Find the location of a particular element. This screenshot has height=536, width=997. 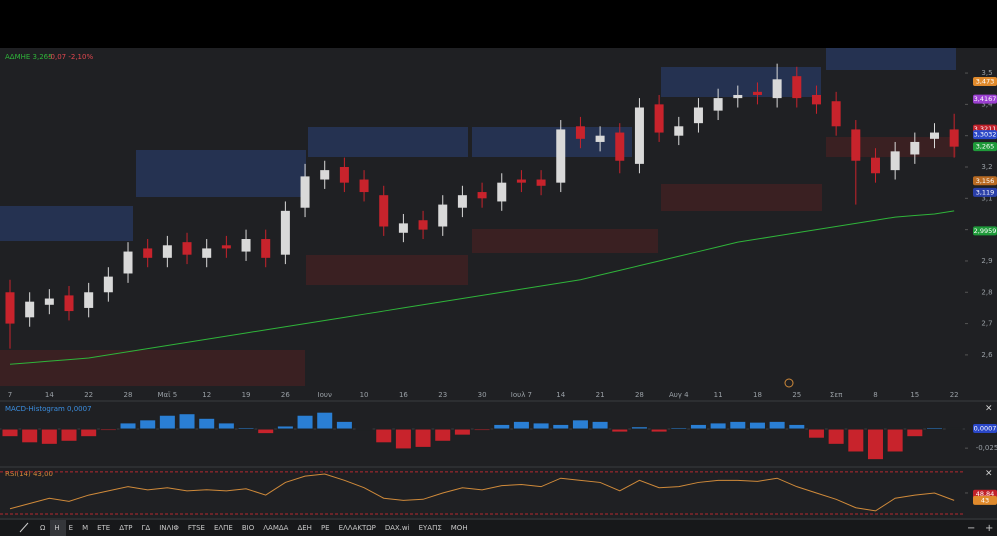

zoom-in: + is located at coordinates (989, 528).